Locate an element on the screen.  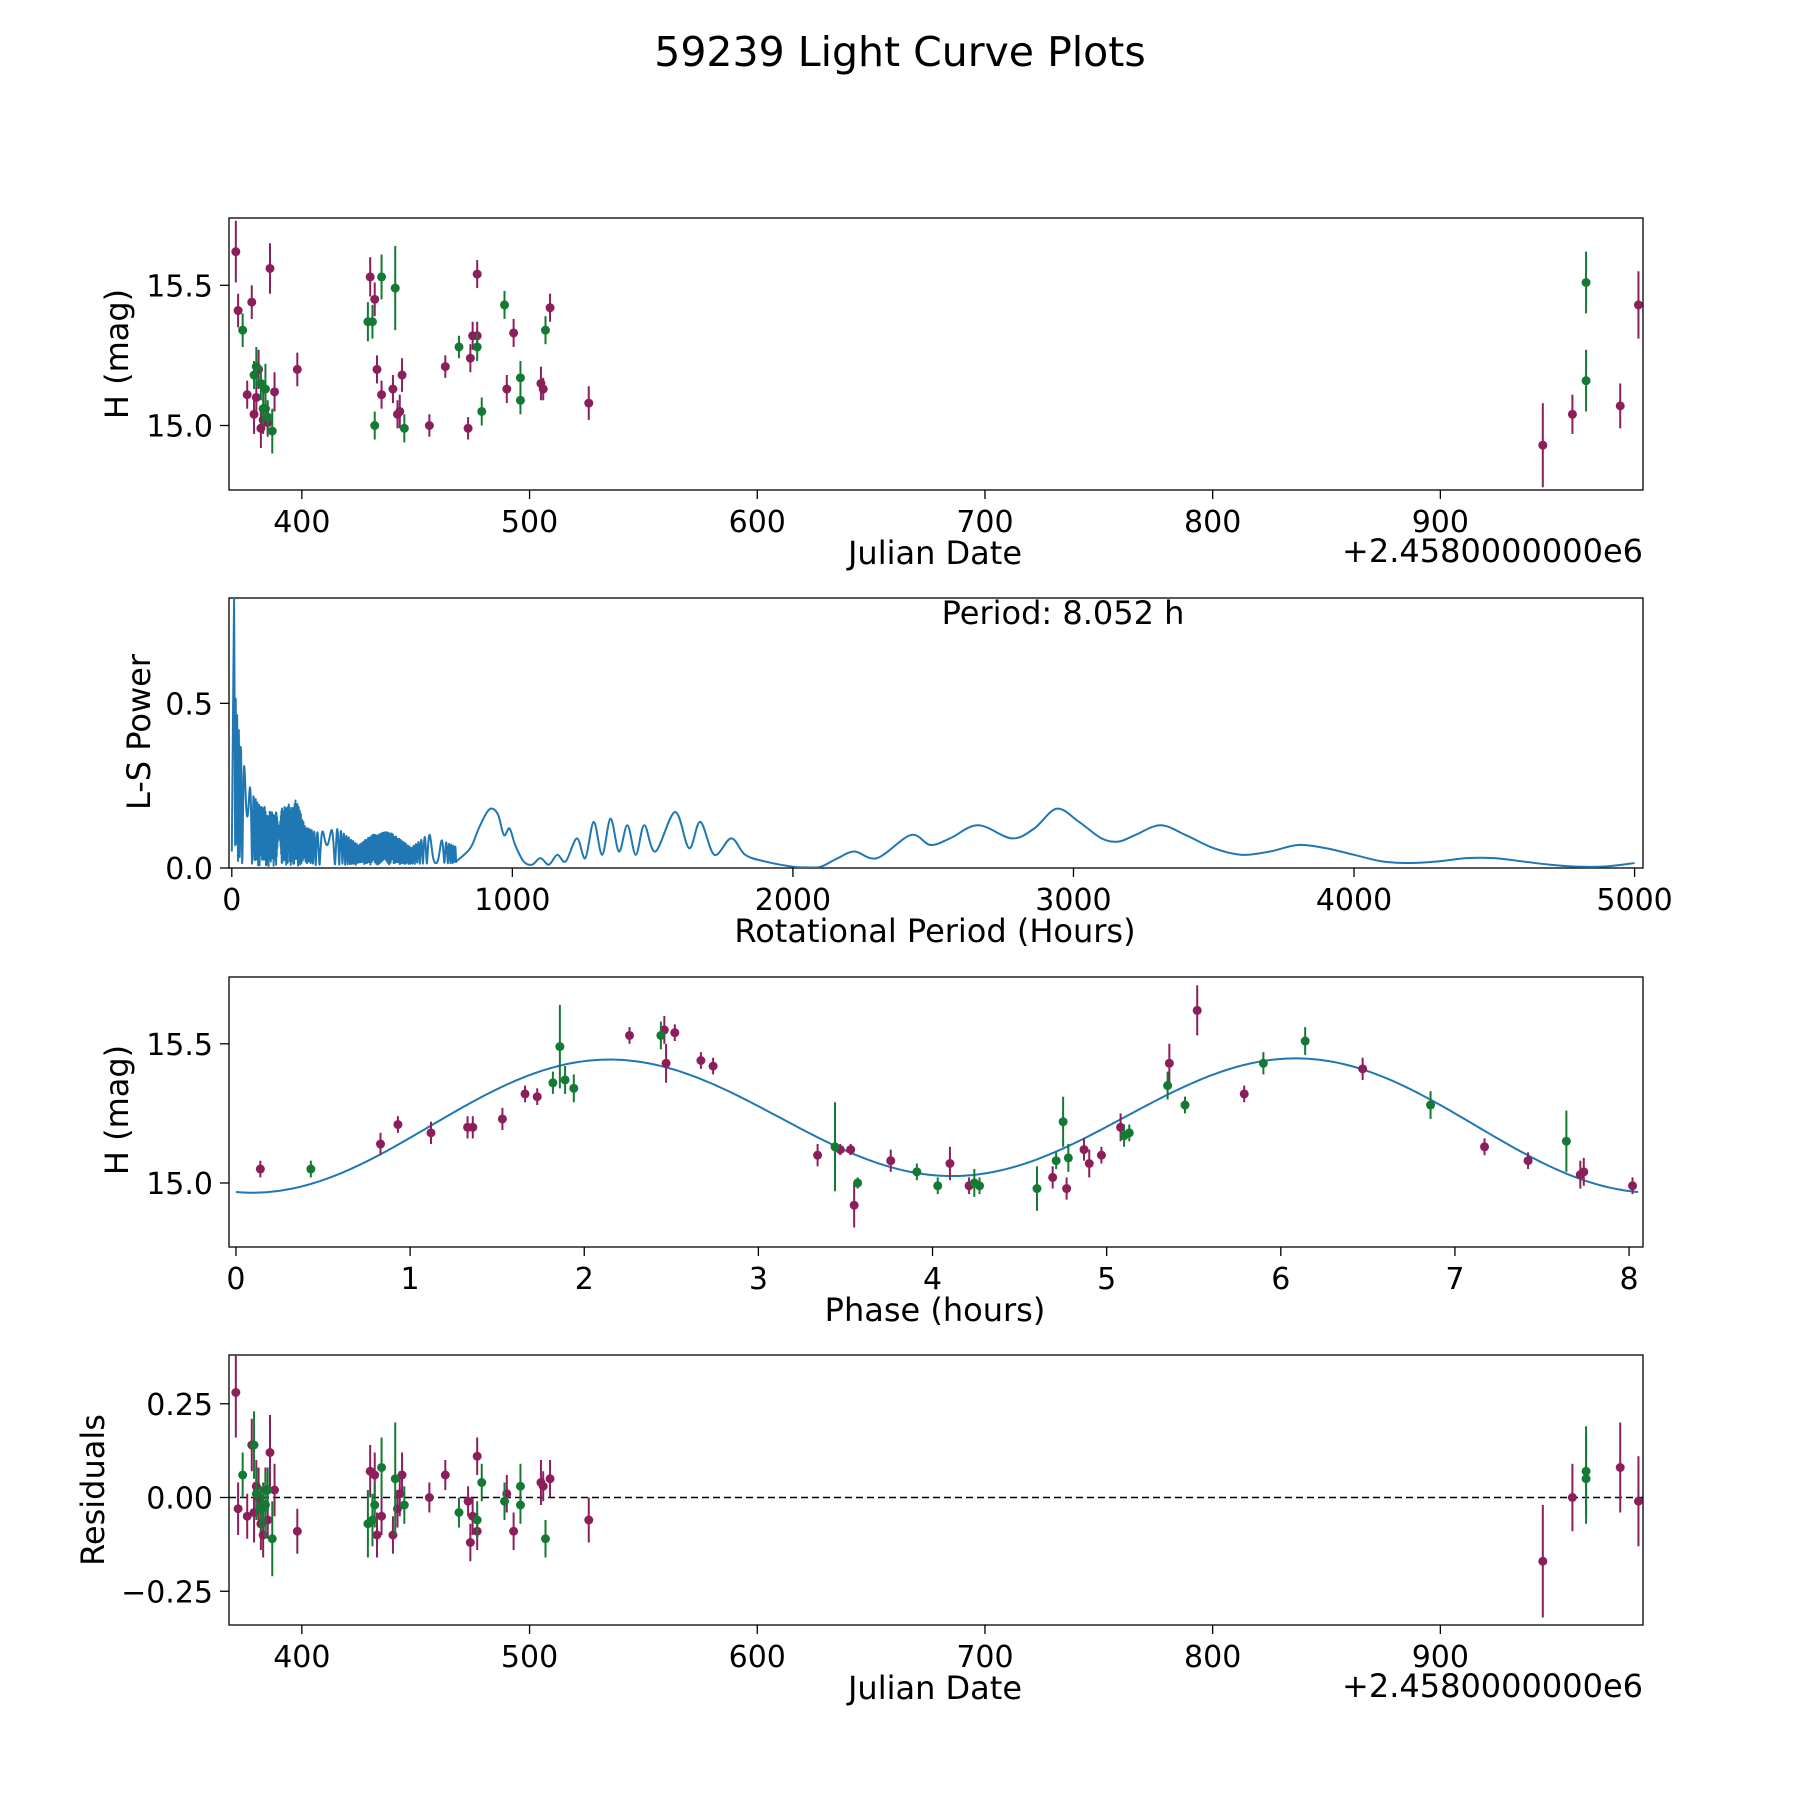
phased-xtick-label: 0 is located at coordinates (235, 1279).